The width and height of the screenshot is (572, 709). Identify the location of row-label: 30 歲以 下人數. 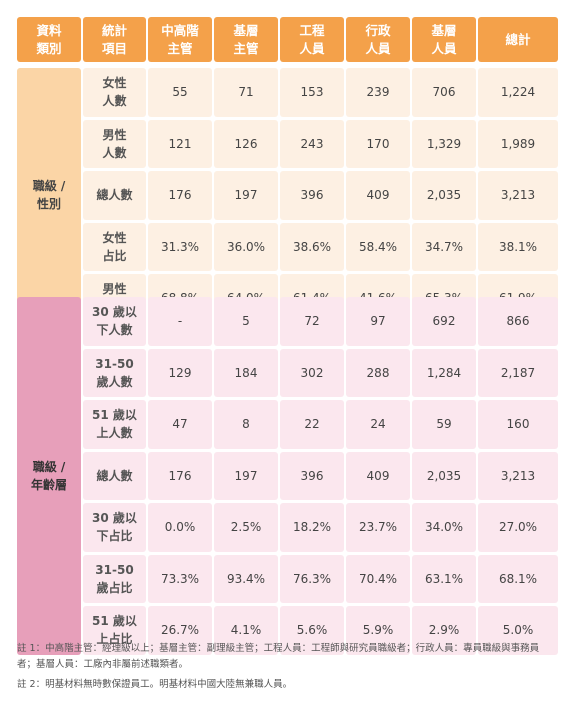
(114, 321).